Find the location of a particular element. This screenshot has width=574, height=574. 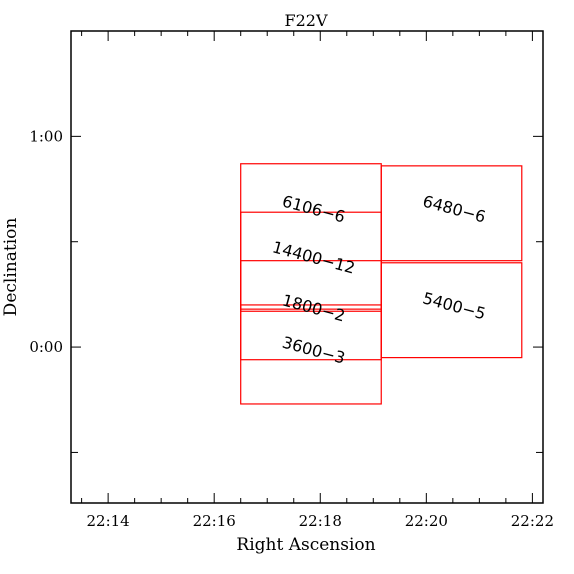

x-tick-label: 22:16 is located at coordinates (214, 521).